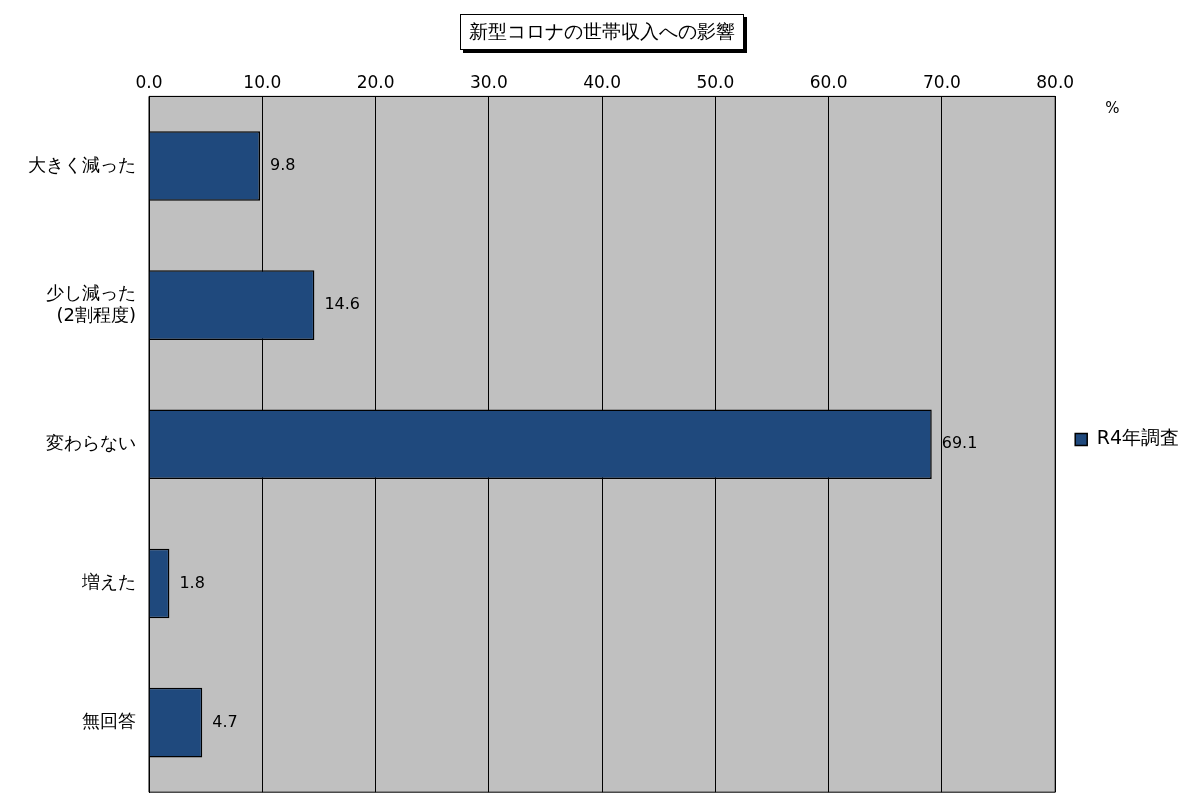 The height and width of the screenshot is (811, 1203). Describe the element at coordinates (342, 304) in the screenshot. I see `data-label: 14.6` at that location.